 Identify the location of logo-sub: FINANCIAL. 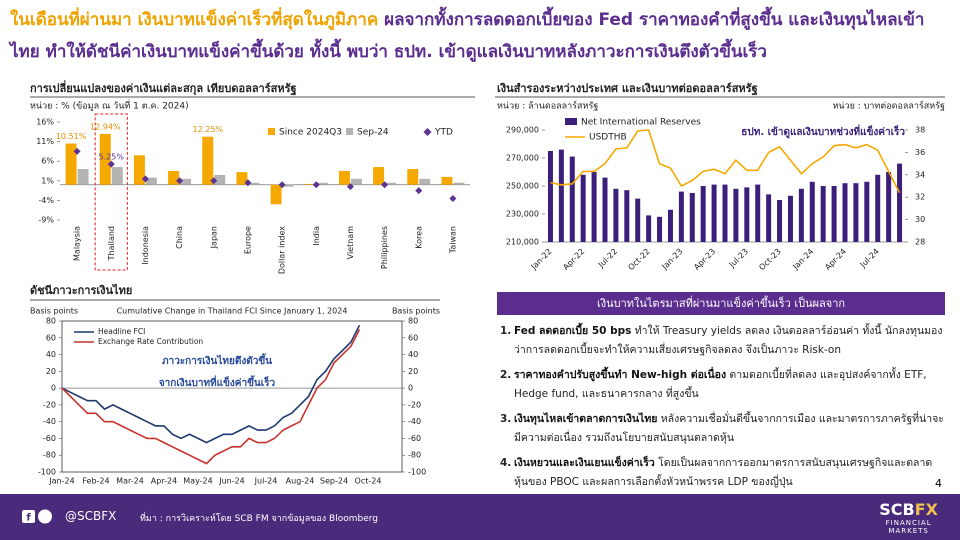
(908, 523).